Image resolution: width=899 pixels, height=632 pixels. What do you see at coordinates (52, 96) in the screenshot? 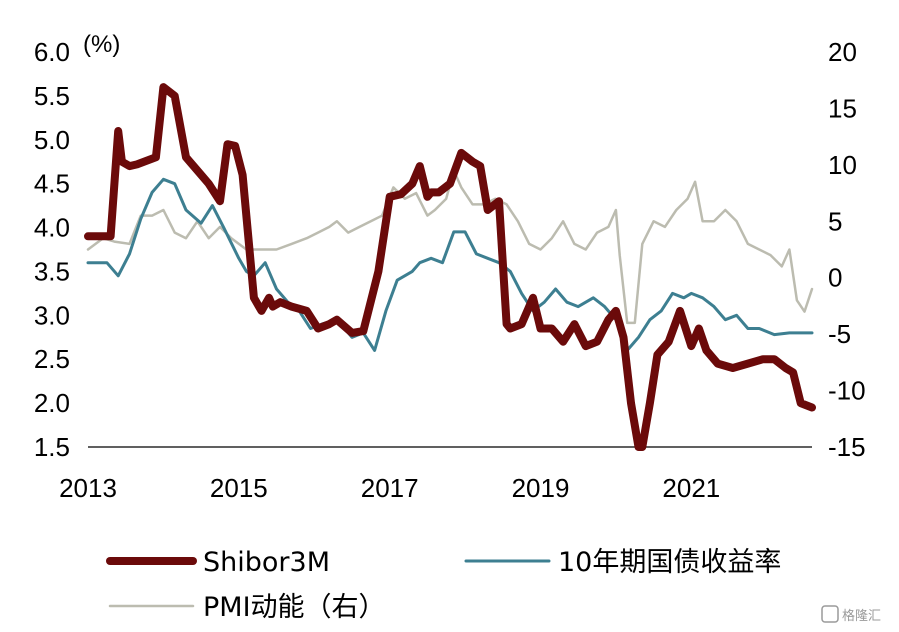
I see `y-left-tick-label: 5.5` at bounding box center [52, 96].